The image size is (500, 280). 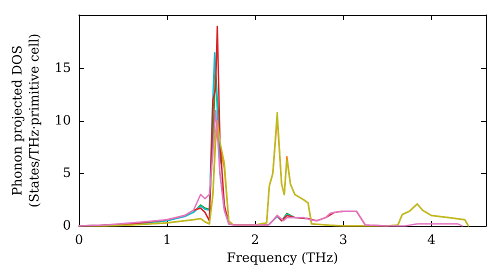 What do you see at coordinates (66, 226) in the screenshot?
I see `y-tick-label: 0` at bounding box center [66, 226].